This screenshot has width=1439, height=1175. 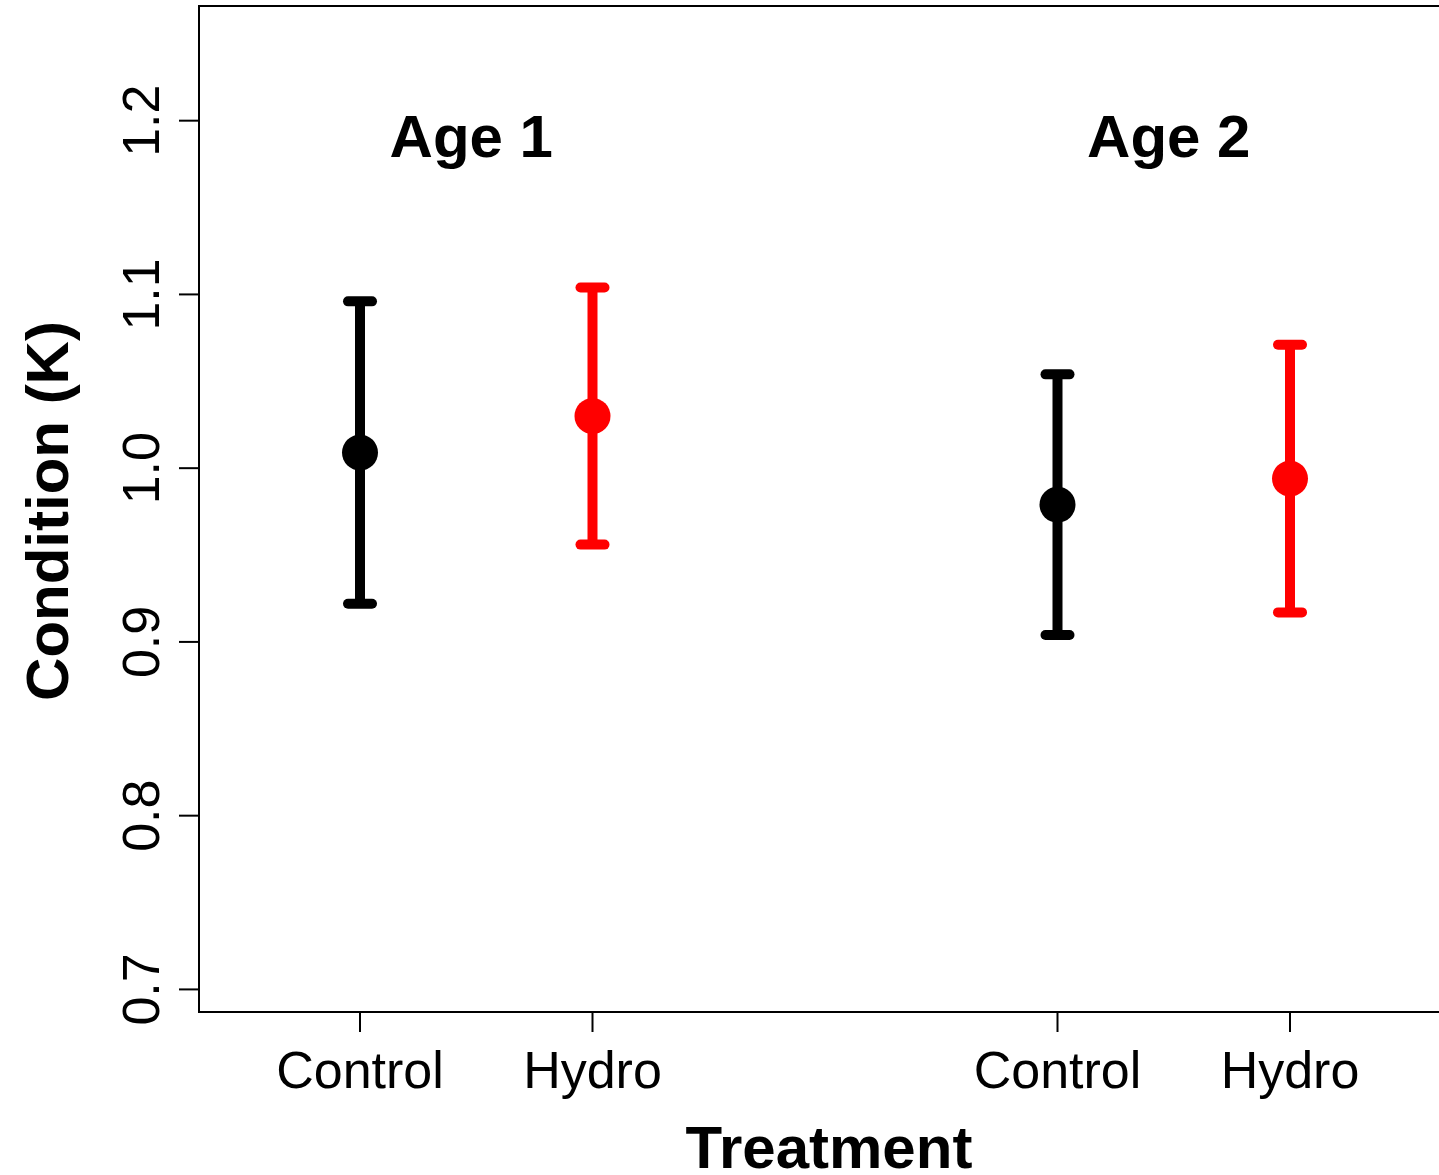 What do you see at coordinates (141, 642) in the screenshot?
I see `y-tick-label: 0.9` at bounding box center [141, 642].